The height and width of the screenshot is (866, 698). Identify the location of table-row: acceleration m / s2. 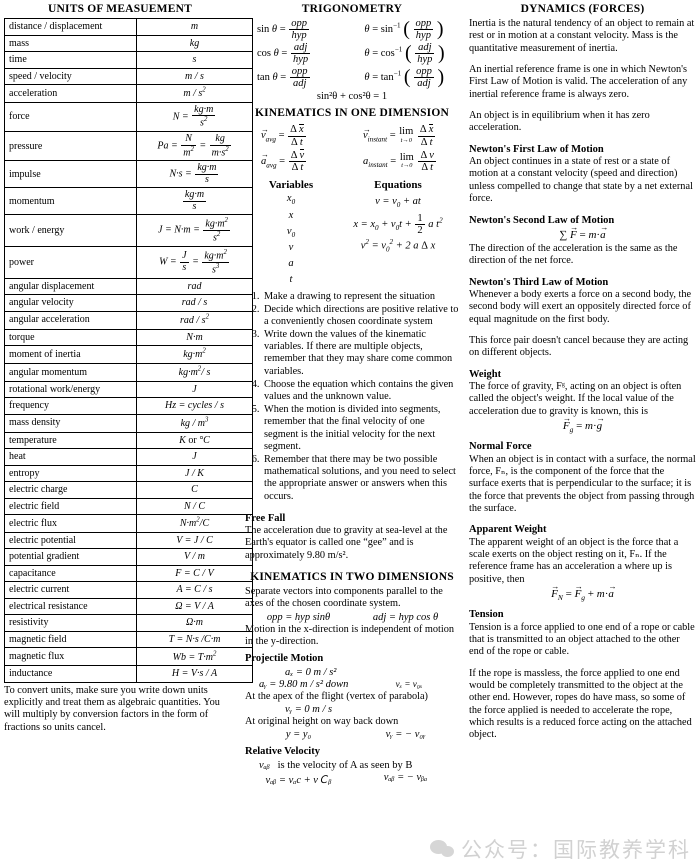
(128, 93).